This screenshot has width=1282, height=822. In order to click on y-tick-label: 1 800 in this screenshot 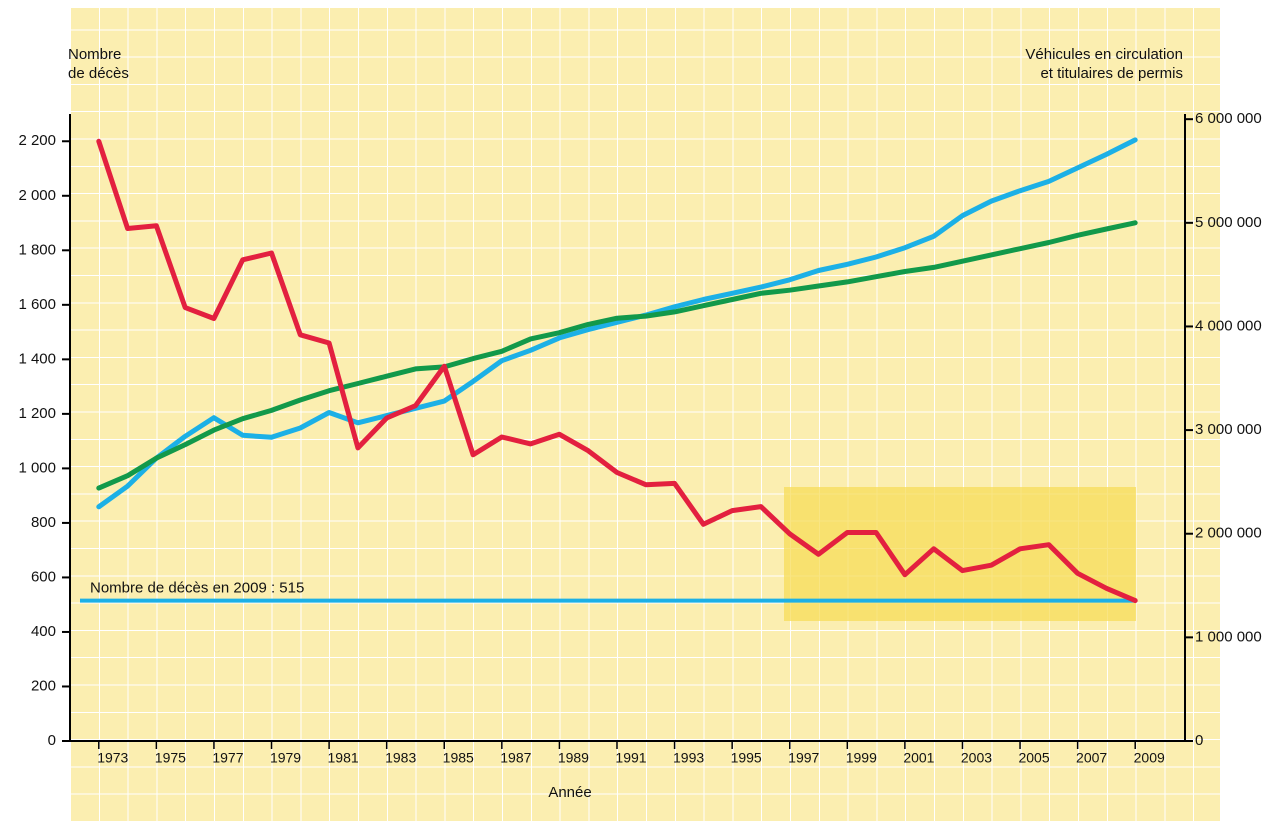, I will do `click(37, 249)`.